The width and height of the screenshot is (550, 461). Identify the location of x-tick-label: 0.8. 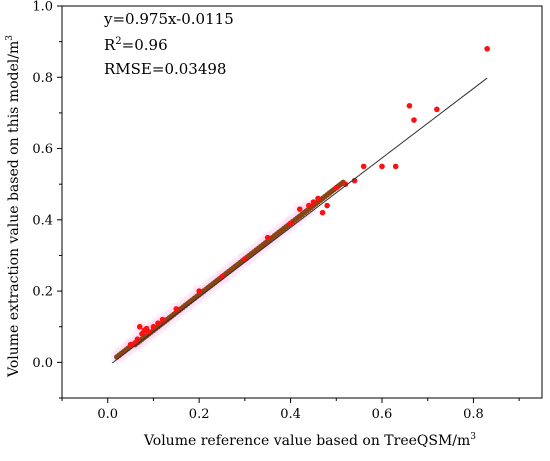
(473, 414).